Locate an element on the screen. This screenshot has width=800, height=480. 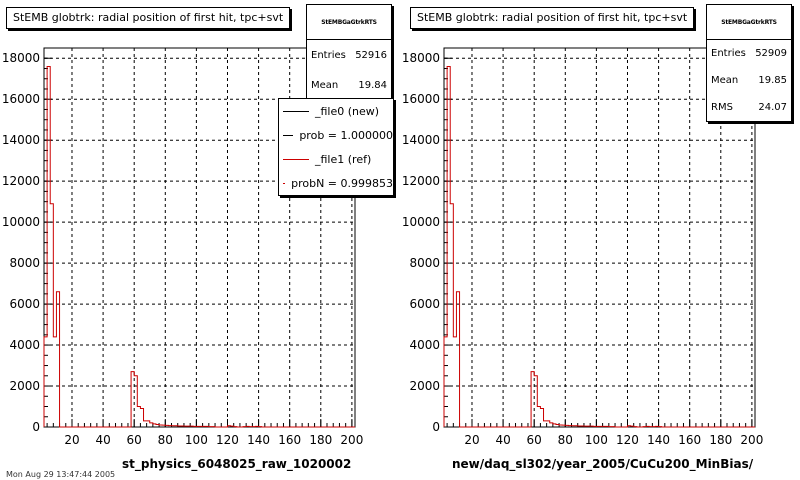
legend-label: prob = 1.000000 is located at coordinates (346, 135).